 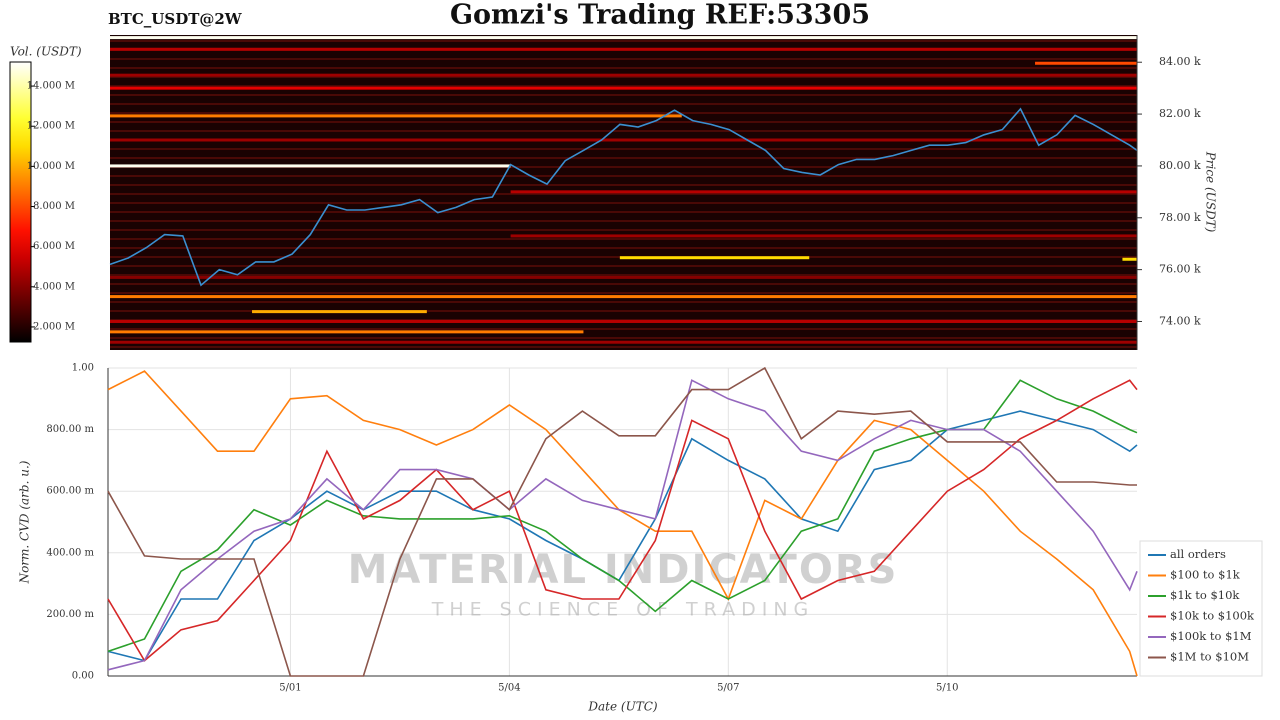 What do you see at coordinates (1198, 554) in the screenshot?
I see `legend-label: all orders` at bounding box center [1198, 554].